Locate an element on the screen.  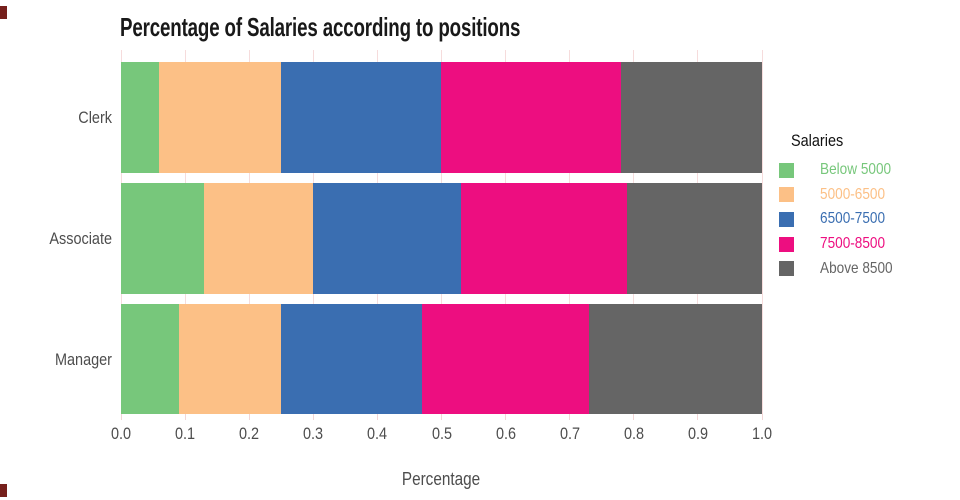
legend-label: Below 5000 is located at coordinates (856, 170).